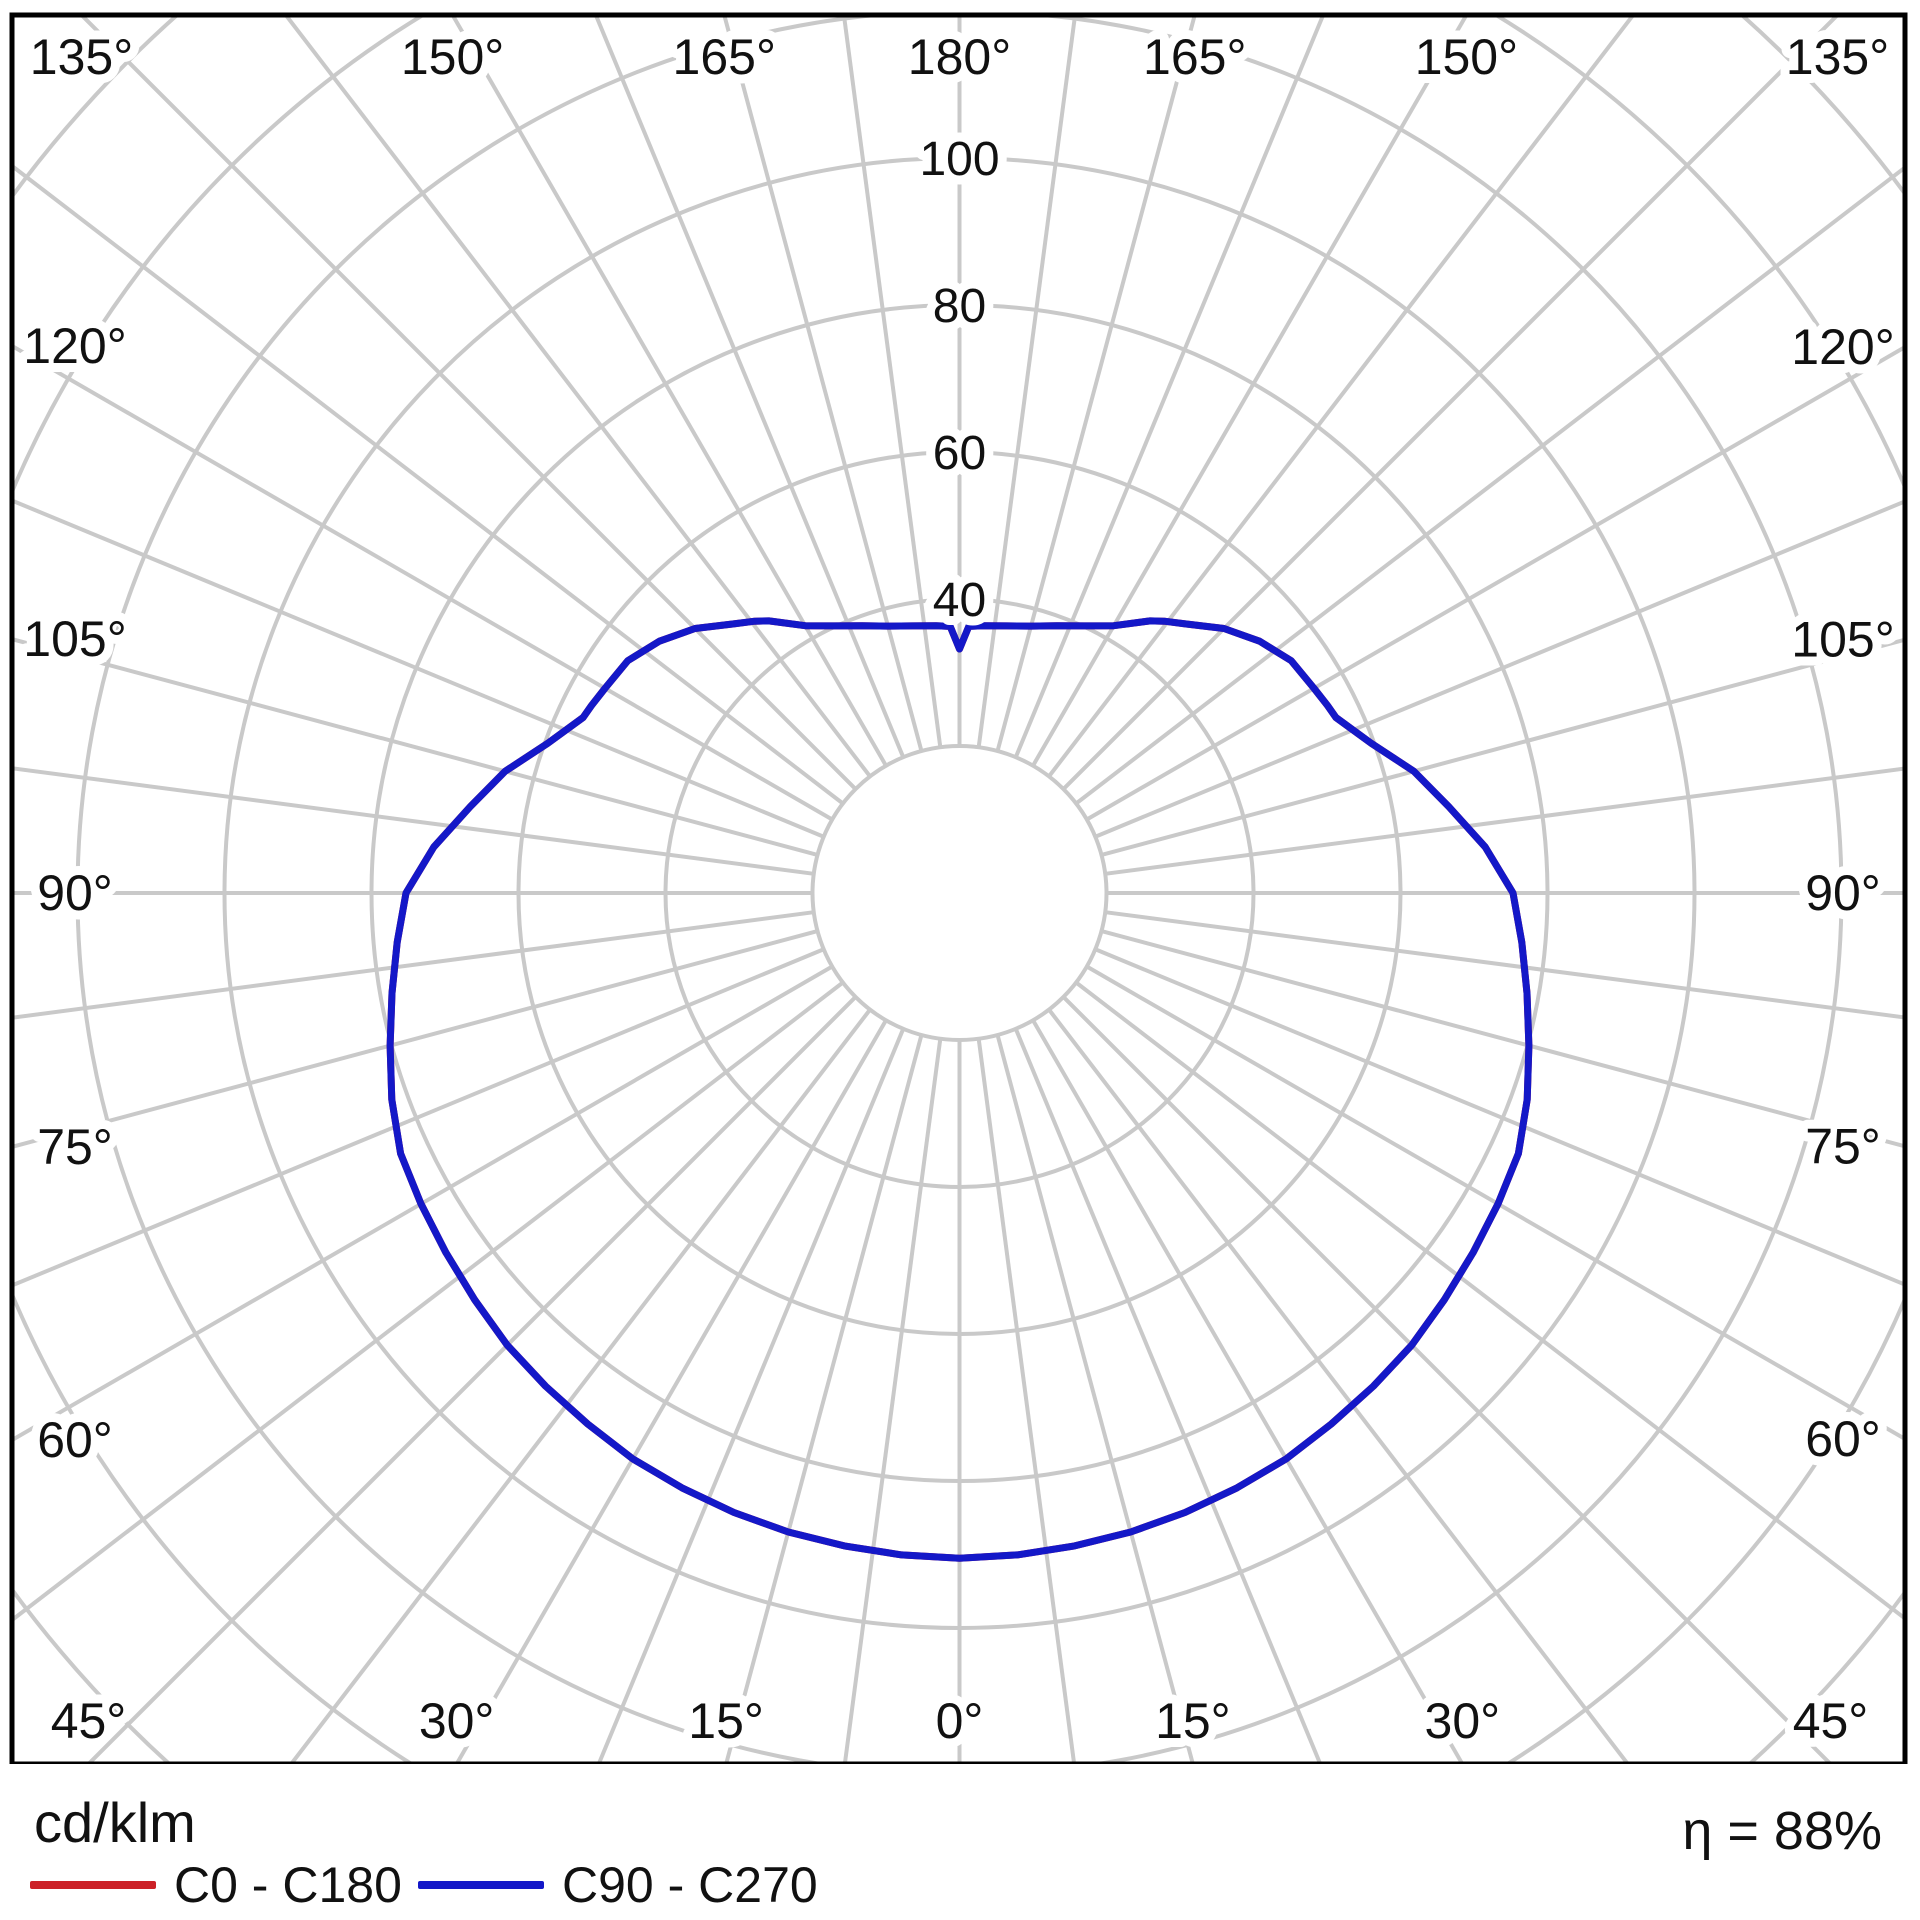 This screenshot has height=1920, width=1920. Describe the element at coordinates (960, 1721) in the screenshot. I see `angle-label-0-right: 0°` at that location.